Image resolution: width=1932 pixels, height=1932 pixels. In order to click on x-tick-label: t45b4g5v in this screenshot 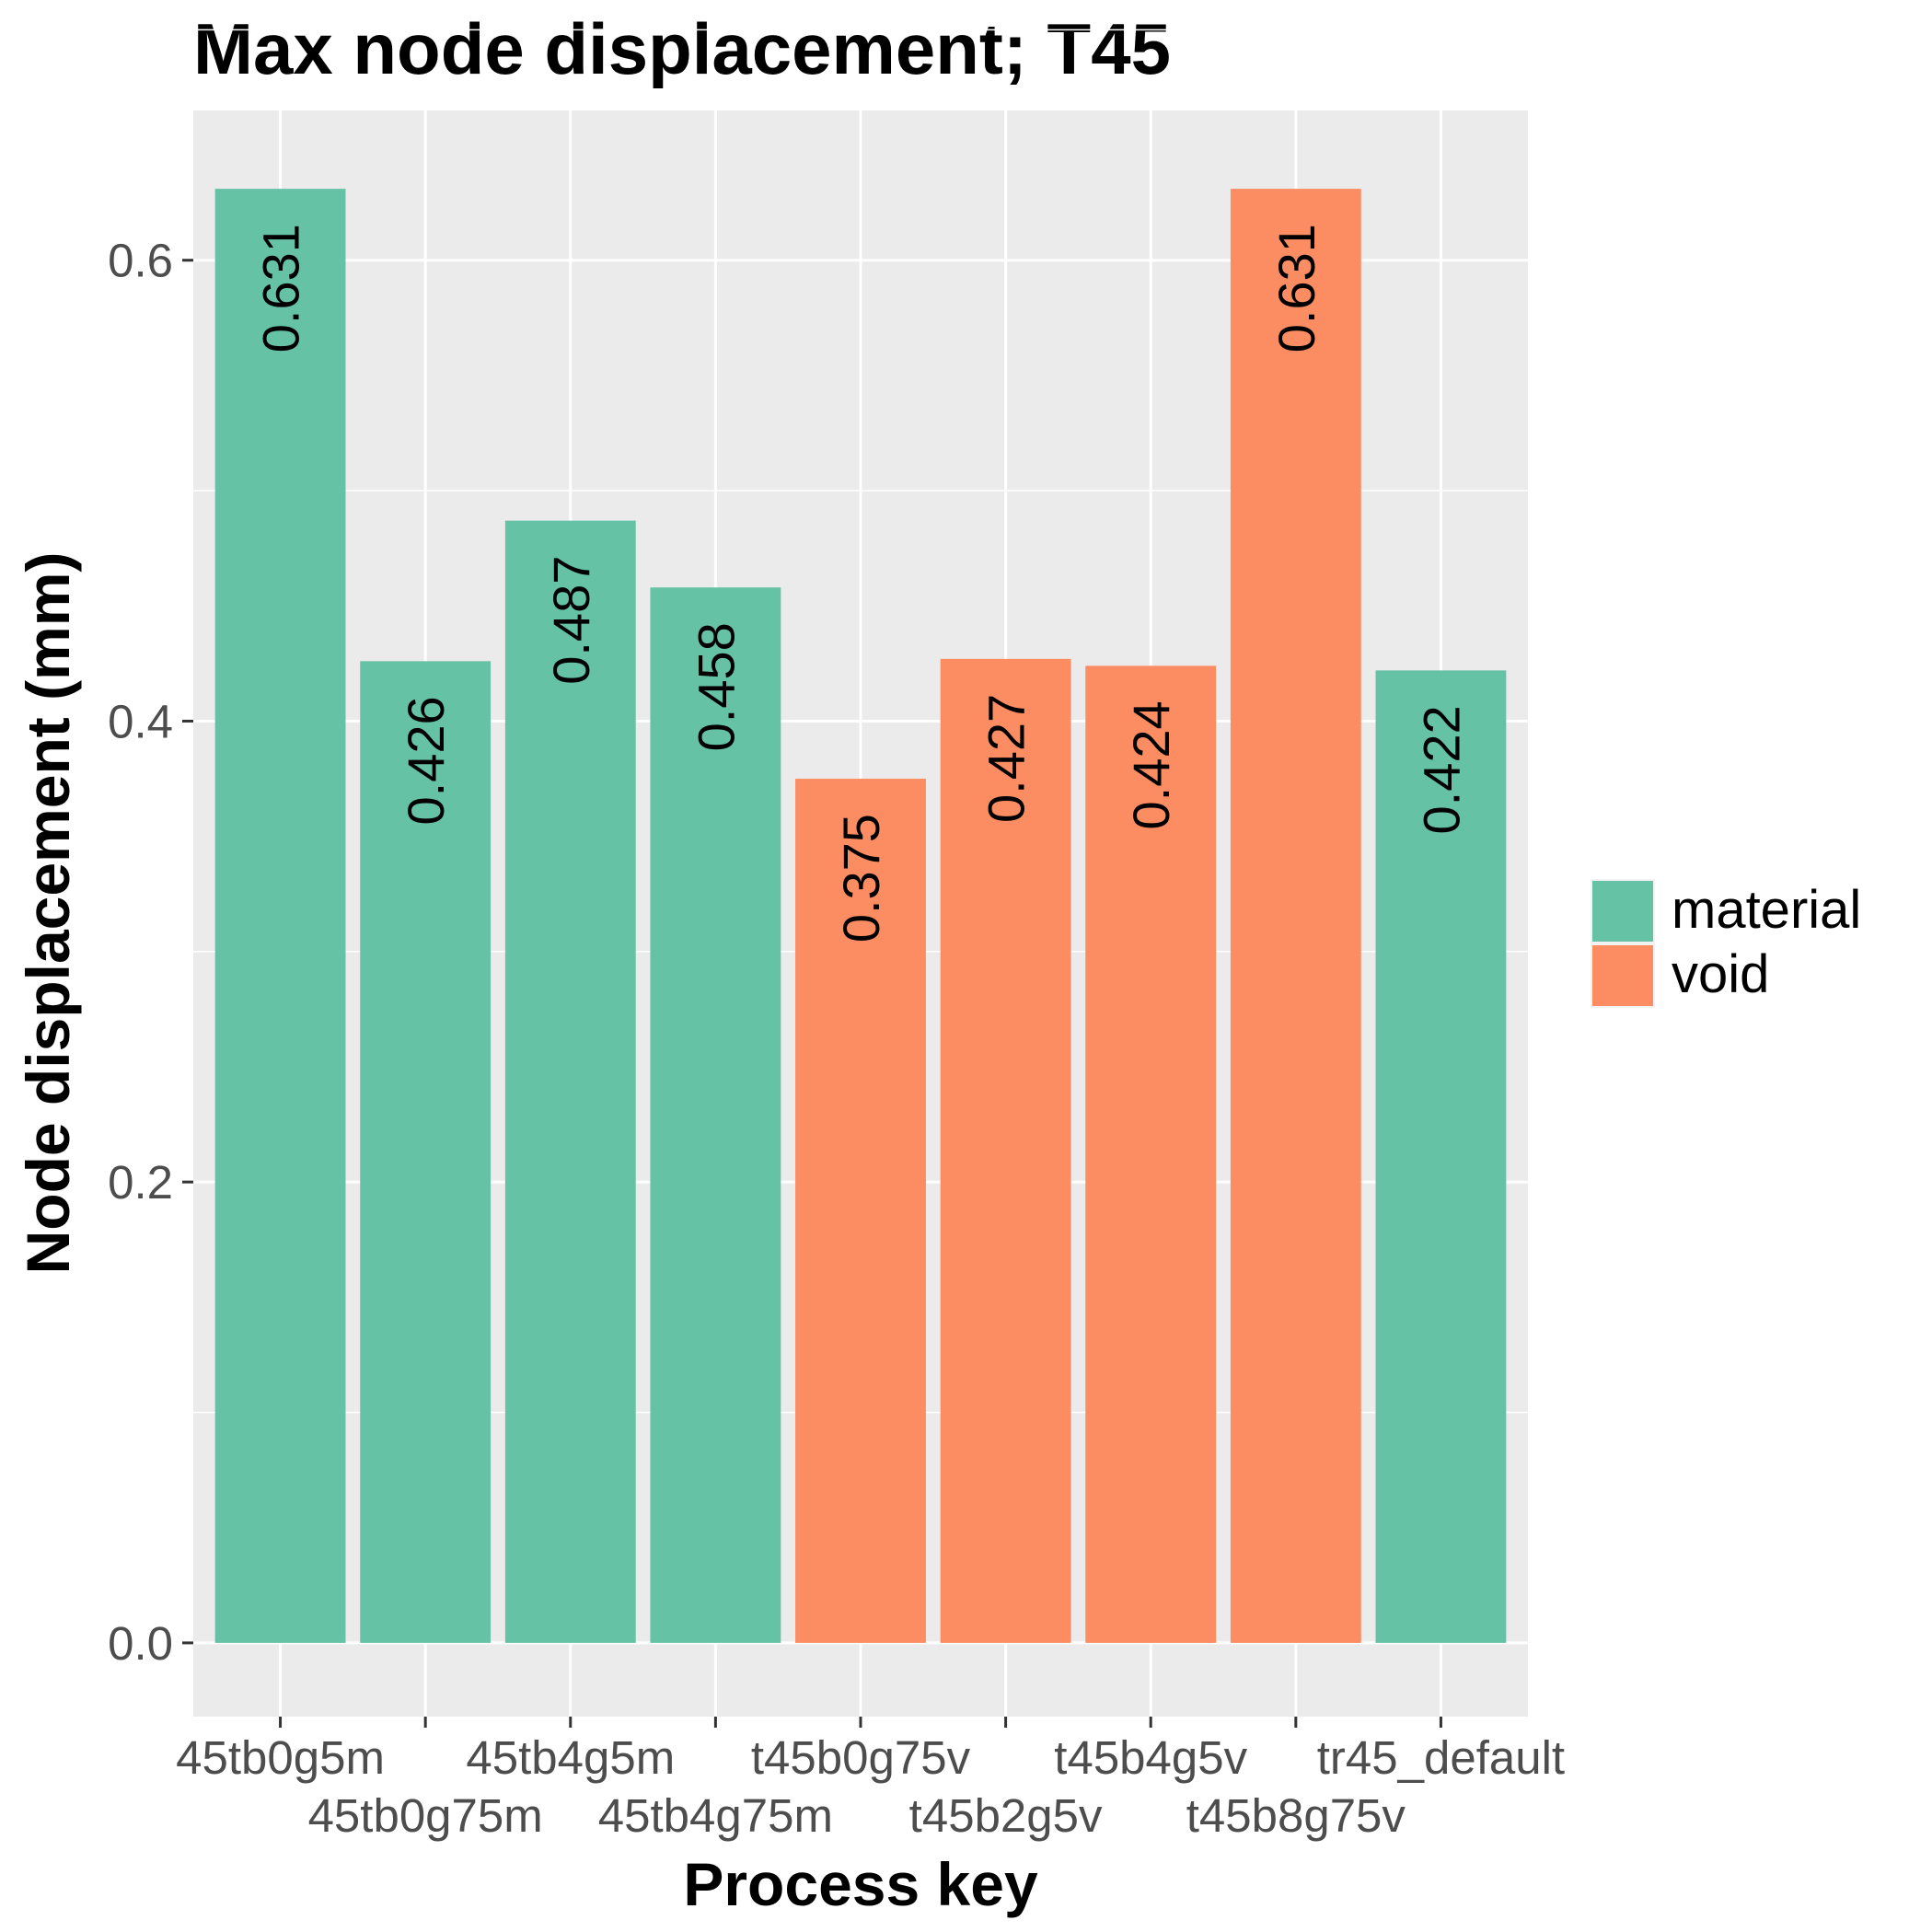, I will do `click(1151, 1758)`.